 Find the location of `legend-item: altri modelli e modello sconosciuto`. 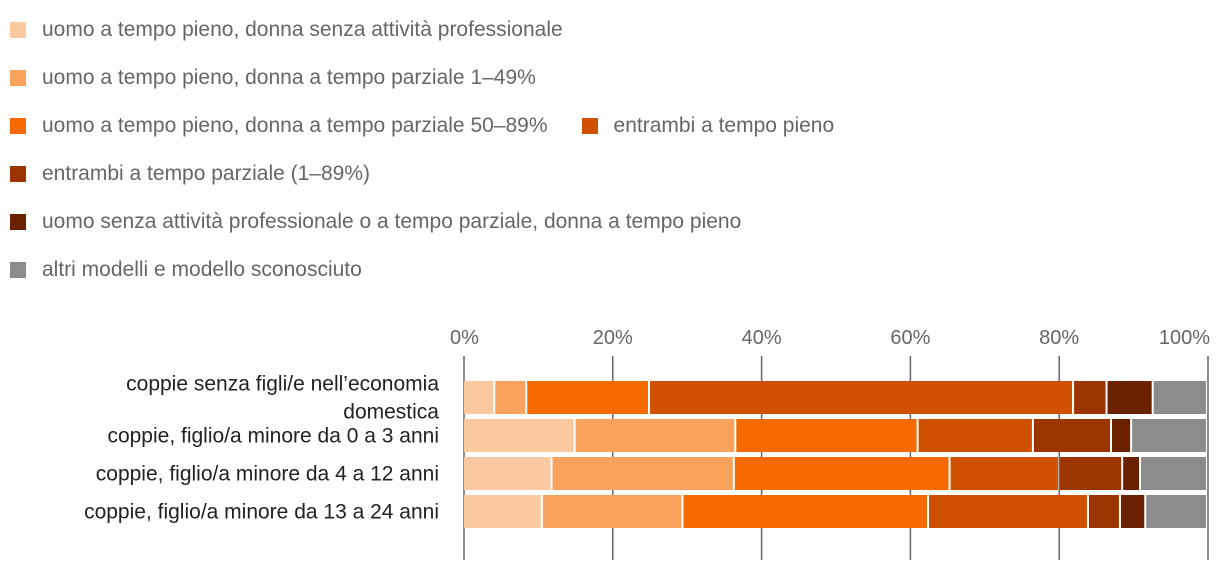

legend-item: altri modelli e modello sconosciuto is located at coordinates (186, 270).